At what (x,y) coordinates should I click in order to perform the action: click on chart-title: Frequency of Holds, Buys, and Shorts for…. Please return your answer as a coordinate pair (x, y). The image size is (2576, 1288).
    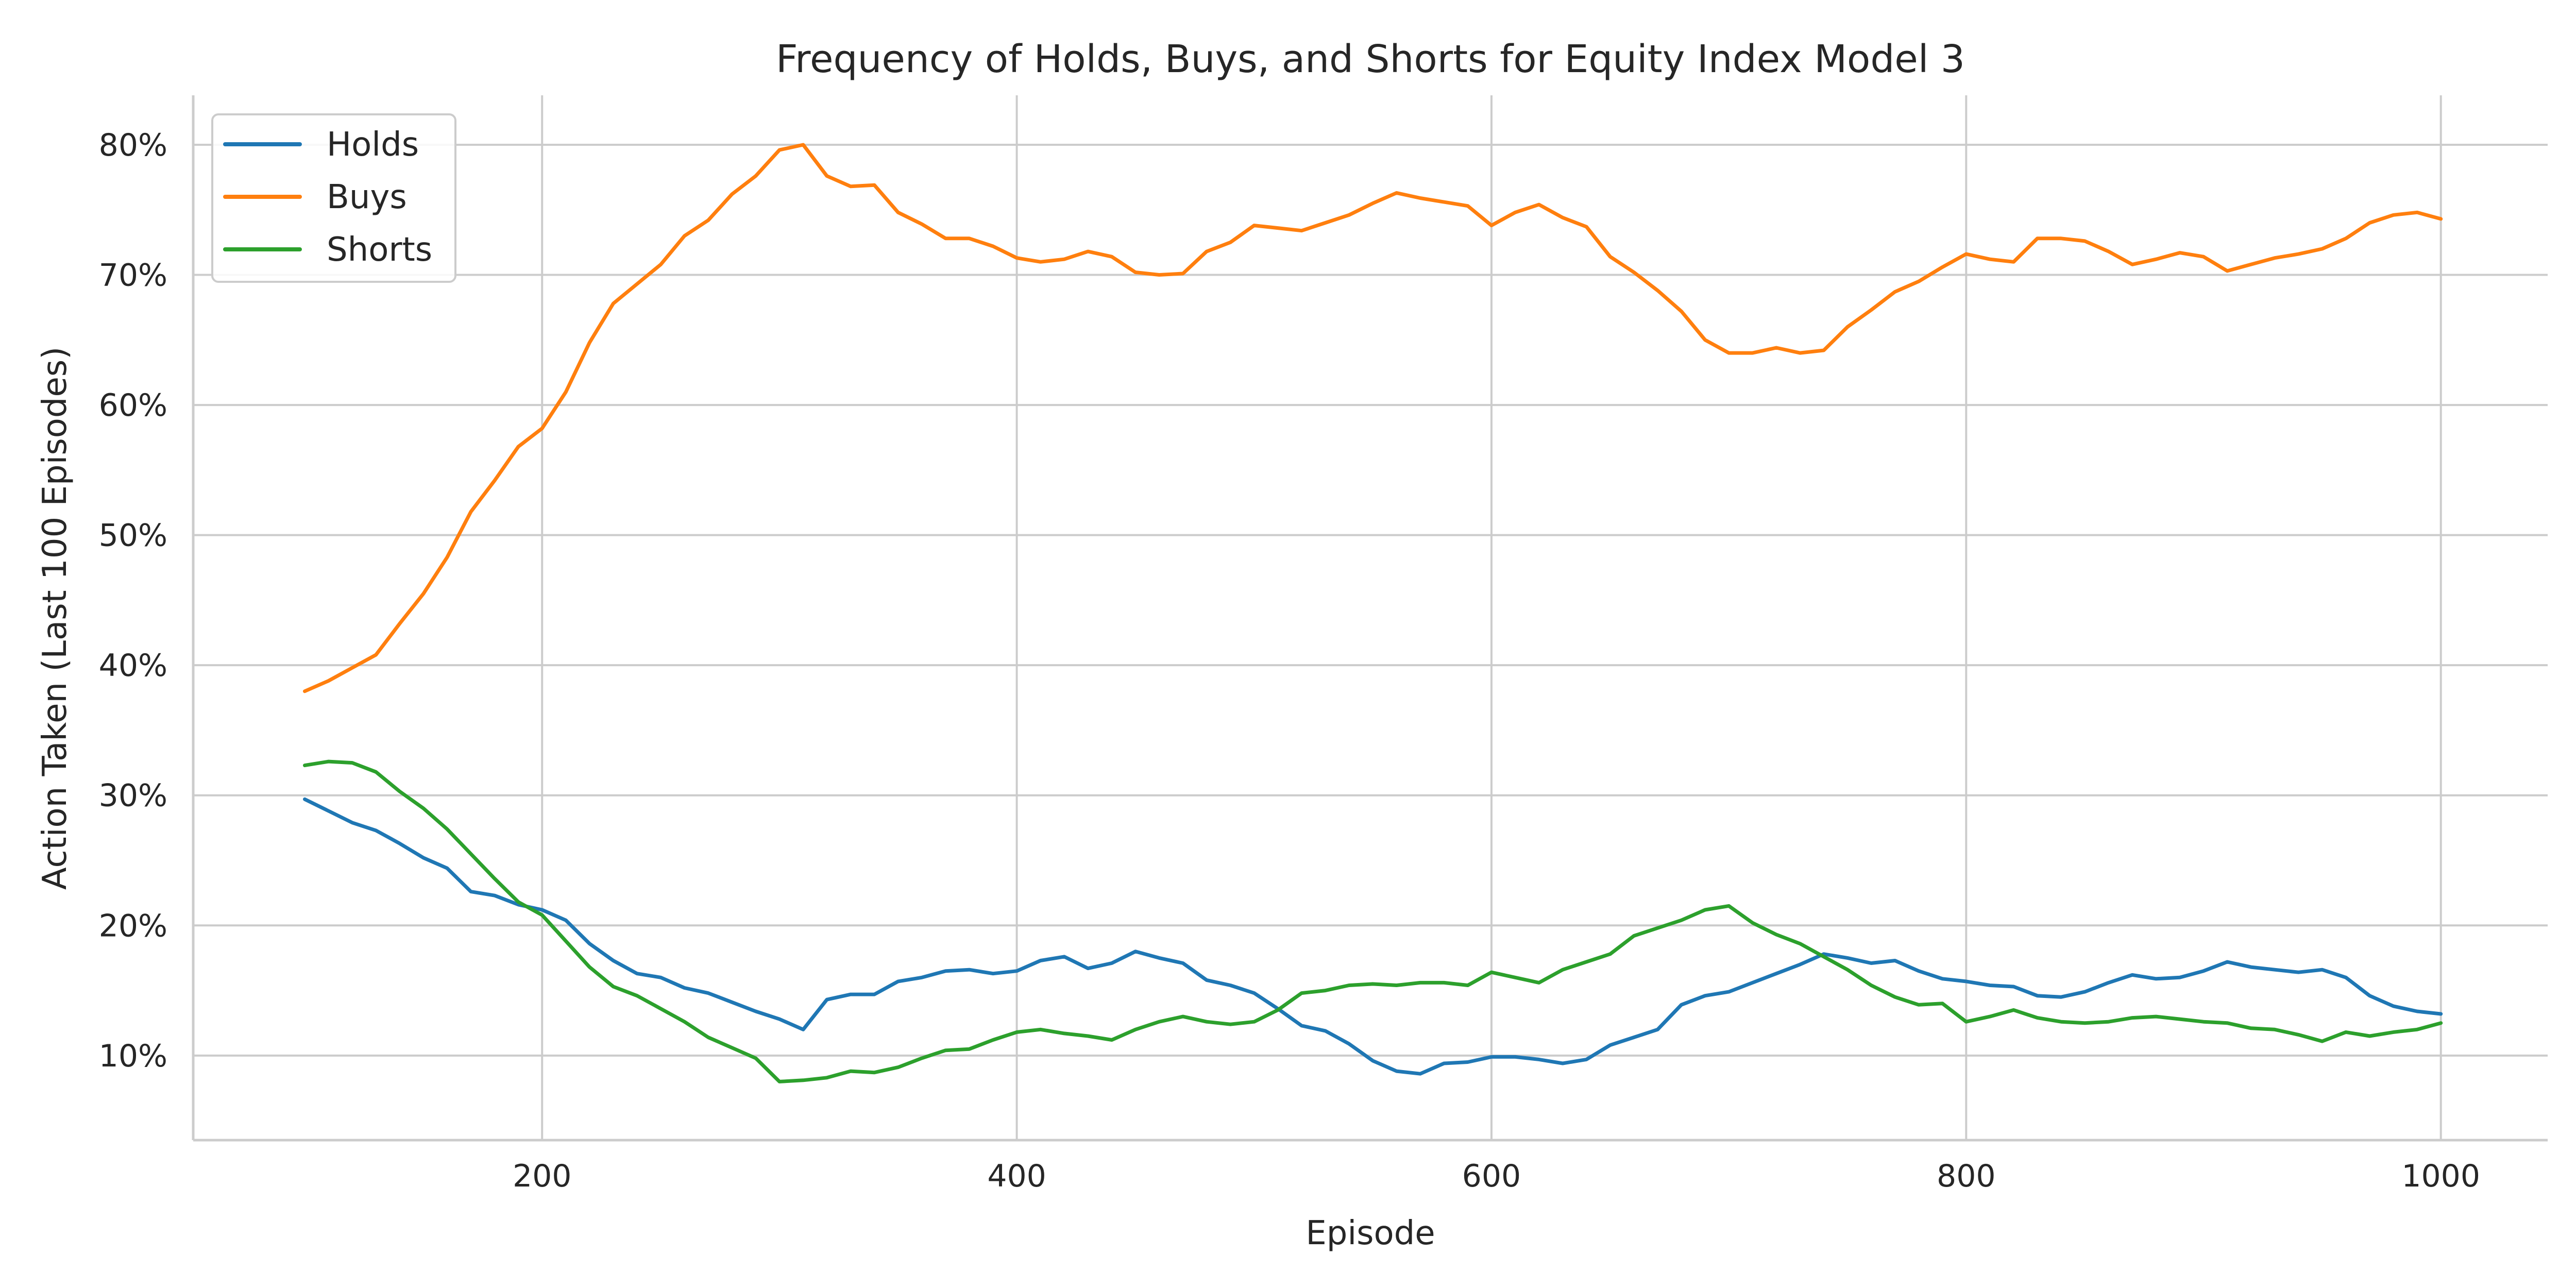
    Looking at the image, I should click on (1370, 59).